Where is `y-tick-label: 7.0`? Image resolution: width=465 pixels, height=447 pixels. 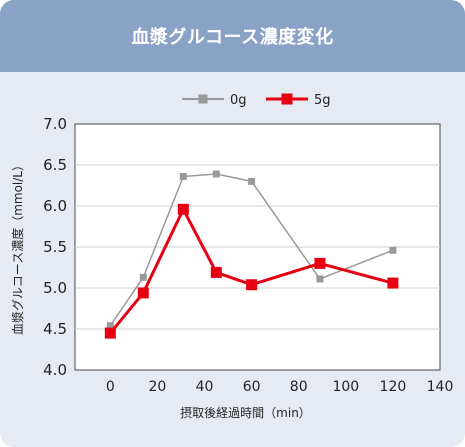 y-tick-label: 7.0 is located at coordinates (55, 124).